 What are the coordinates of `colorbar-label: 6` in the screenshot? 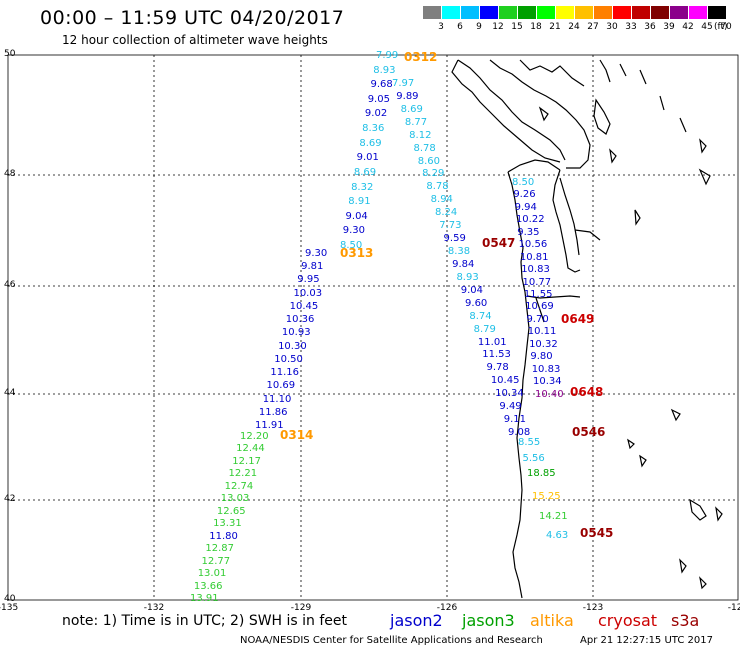 It's located at (460, 27).